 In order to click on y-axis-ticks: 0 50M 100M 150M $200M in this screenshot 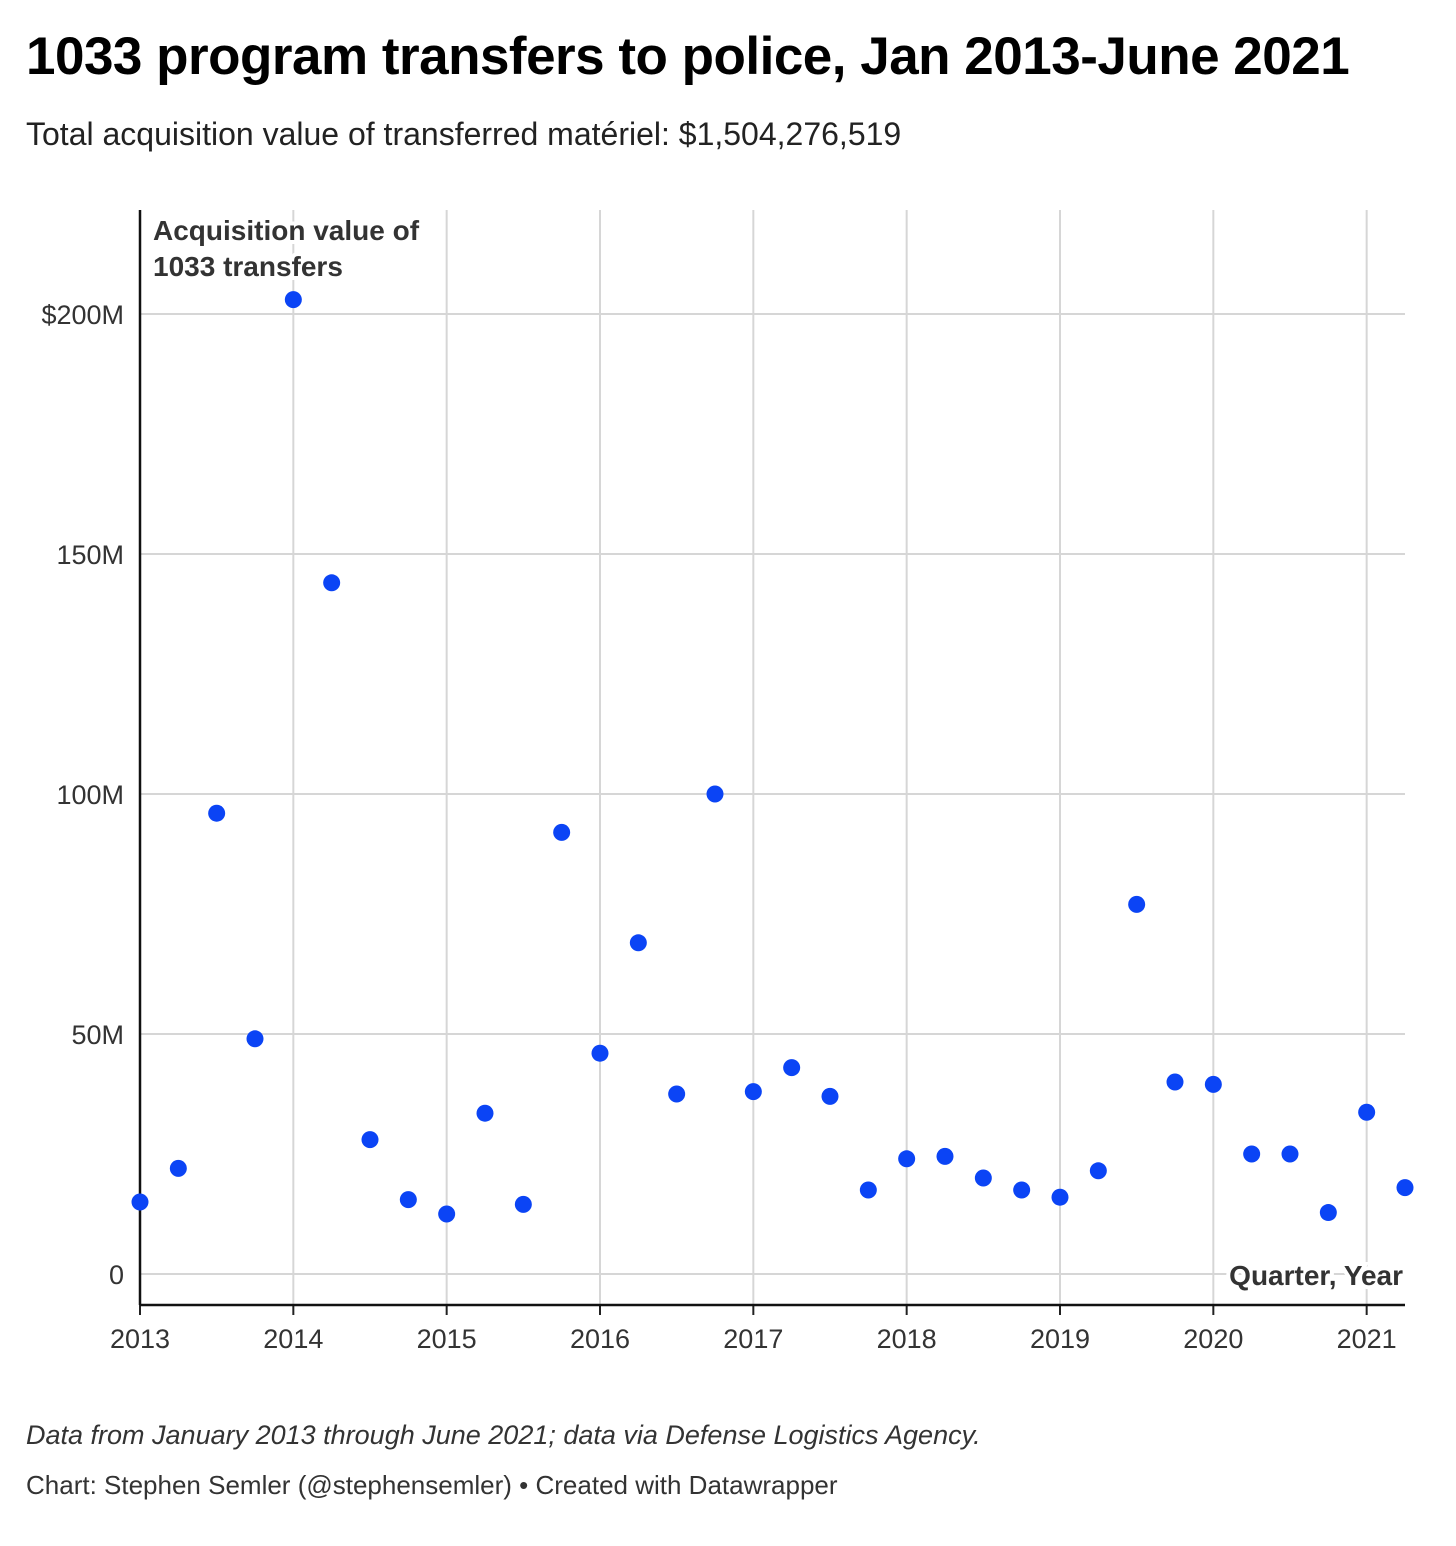, I will do `click(82, 795)`.